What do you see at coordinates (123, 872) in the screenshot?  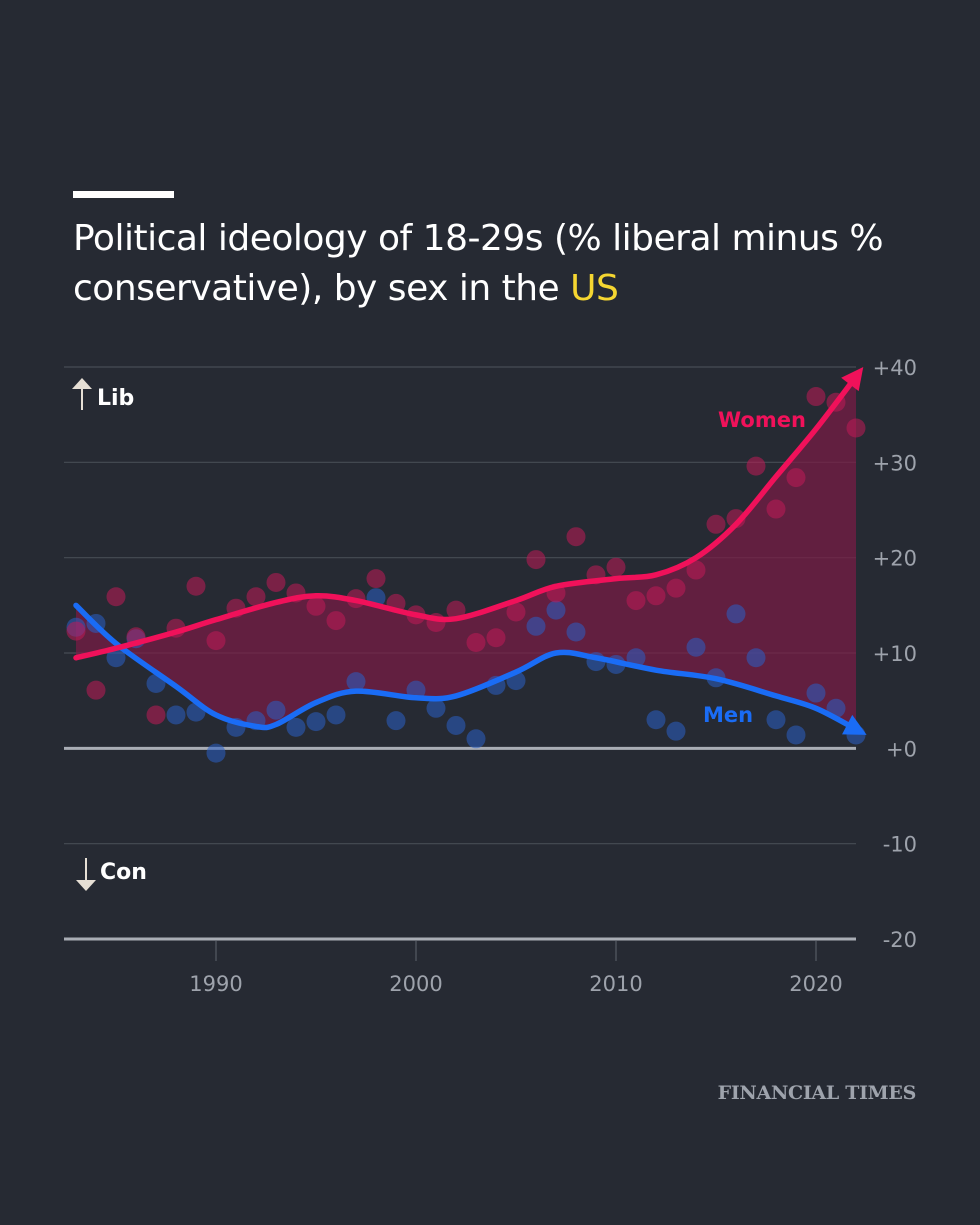 I see `con-label: Con` at bounding box center [123, 872].